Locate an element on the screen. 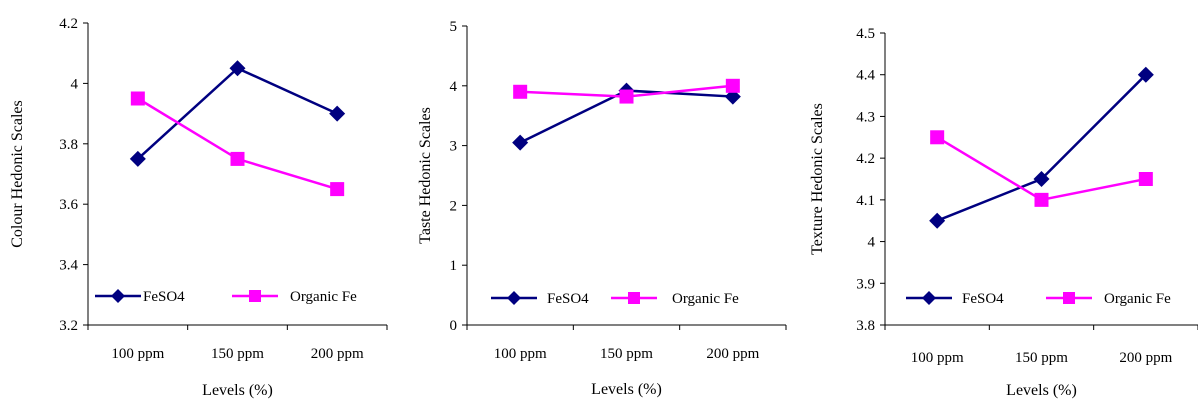 Image resolution: width=1198 pixels, height=404 pixels. y-tick-label: 4.3 is located at coordinates (865, 117).